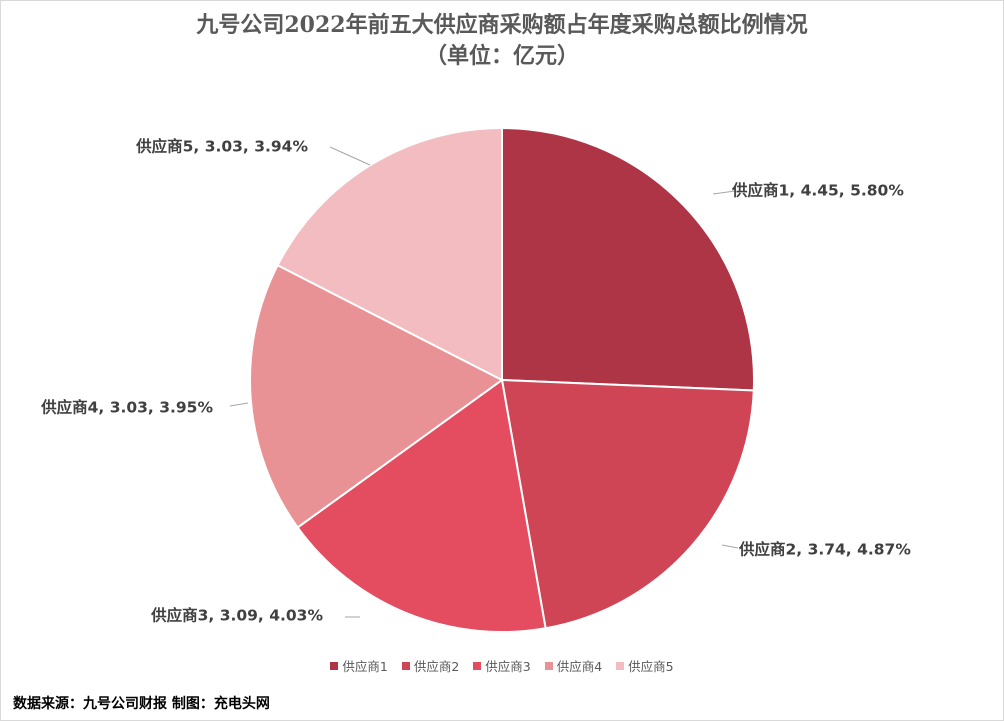 Image resolution: width=1004 pixels, height=721 pixels. Describe the element at coordinates (126, 407) in the screenshot. I see `data-label-4: 供应商4, 3.03, 3.95%` at that location.